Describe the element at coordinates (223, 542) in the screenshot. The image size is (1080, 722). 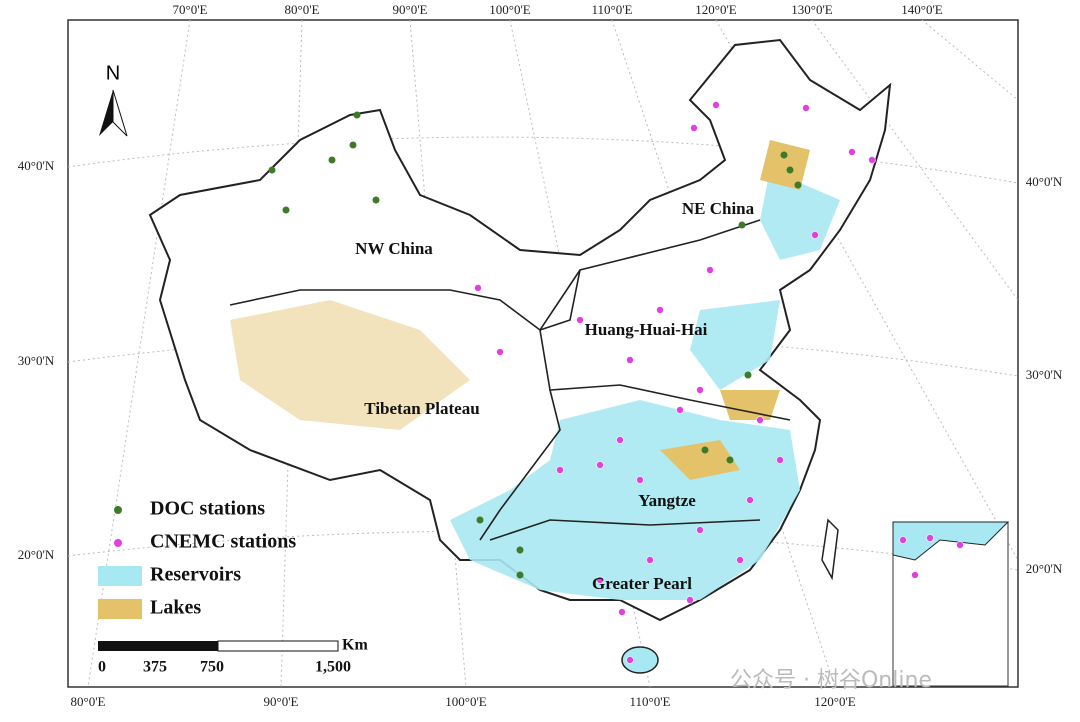
I see `legend-label: CNEMC stations` at that location.